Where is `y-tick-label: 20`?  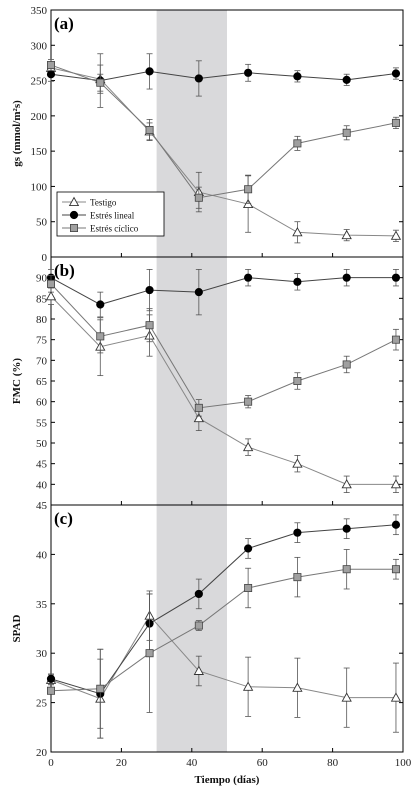
y-tick-label: 20 is located at coordinates (42, 753).